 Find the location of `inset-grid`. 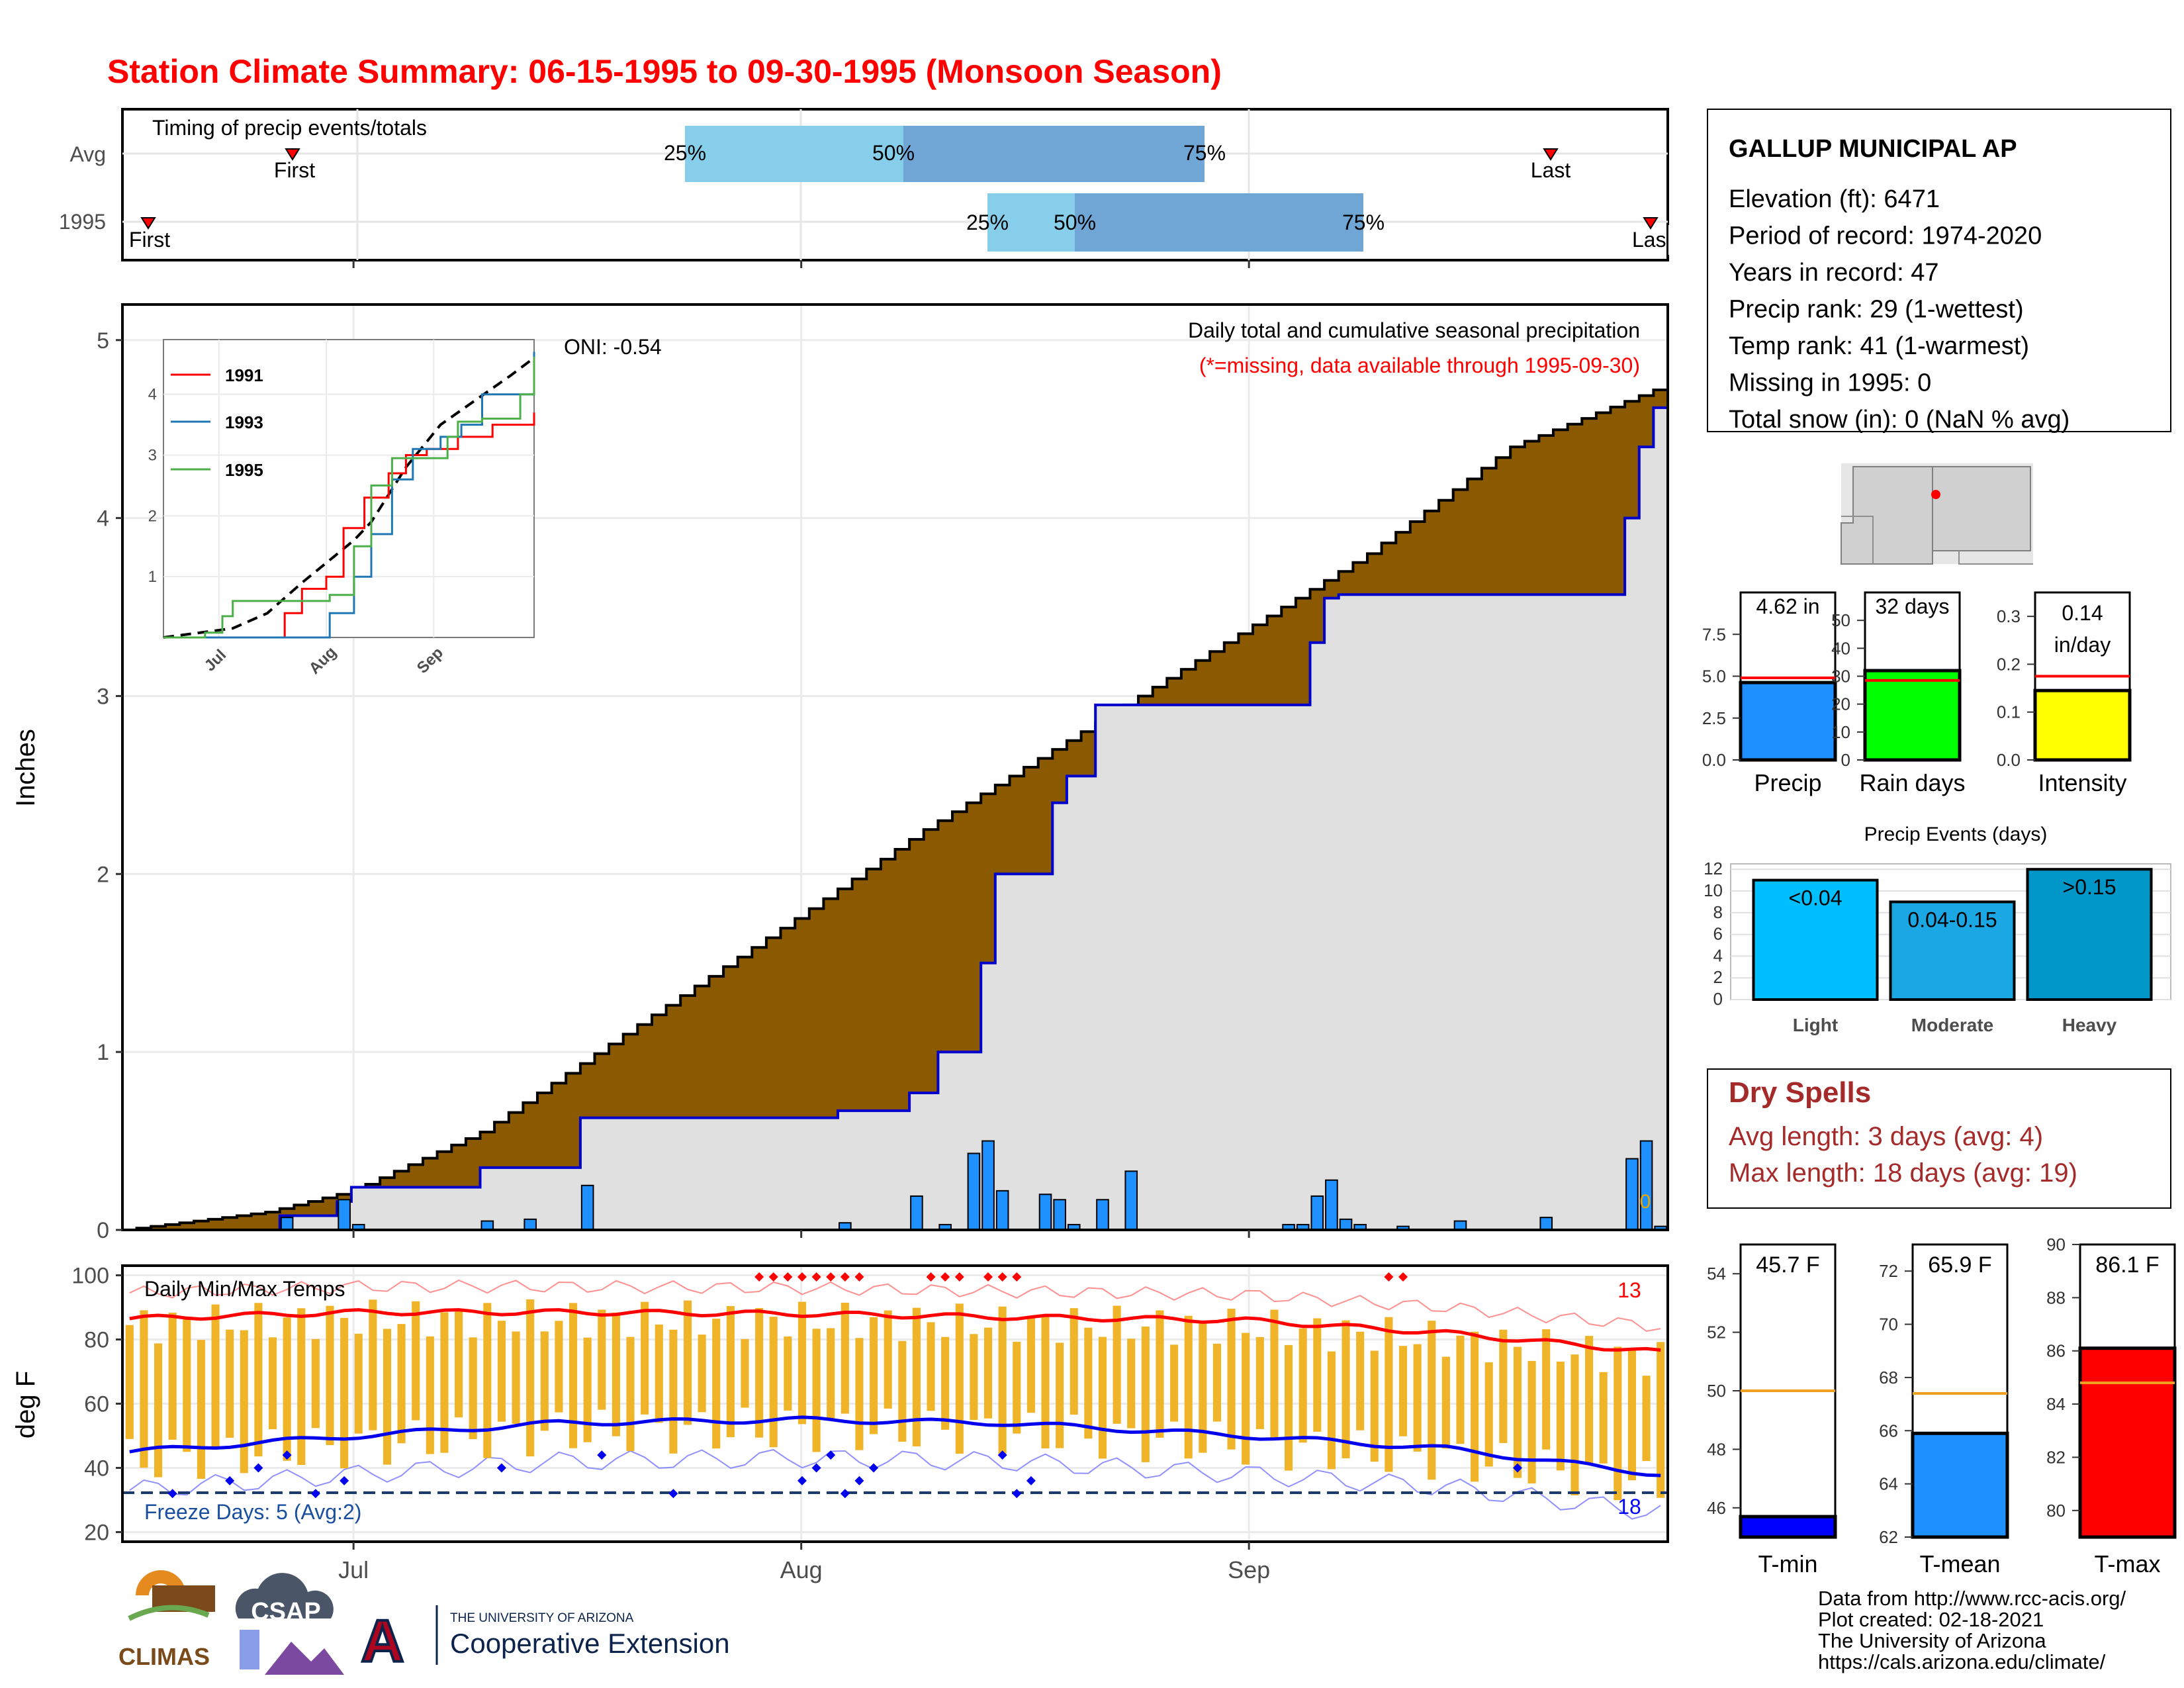

inset-grid is located at coordinates (348, 488).